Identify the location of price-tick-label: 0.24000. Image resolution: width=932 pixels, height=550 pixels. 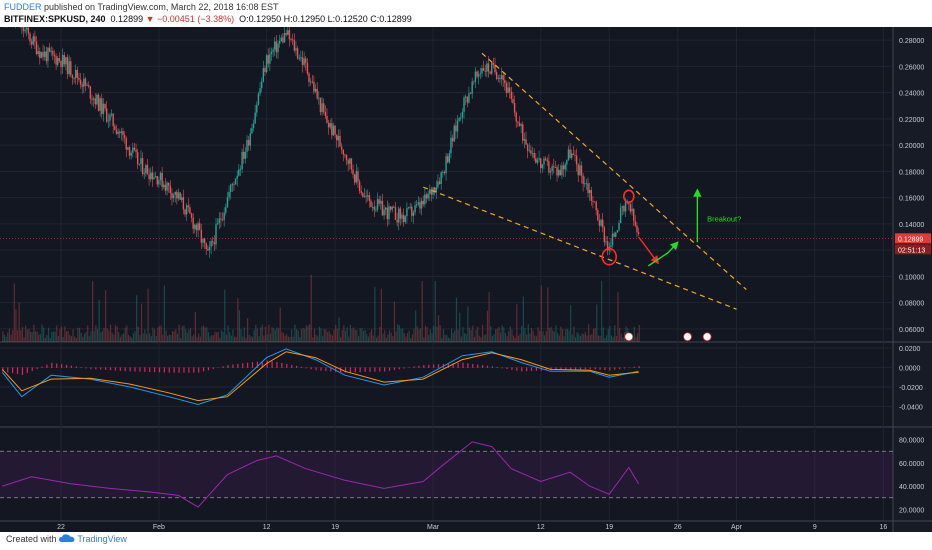
(911, 94).